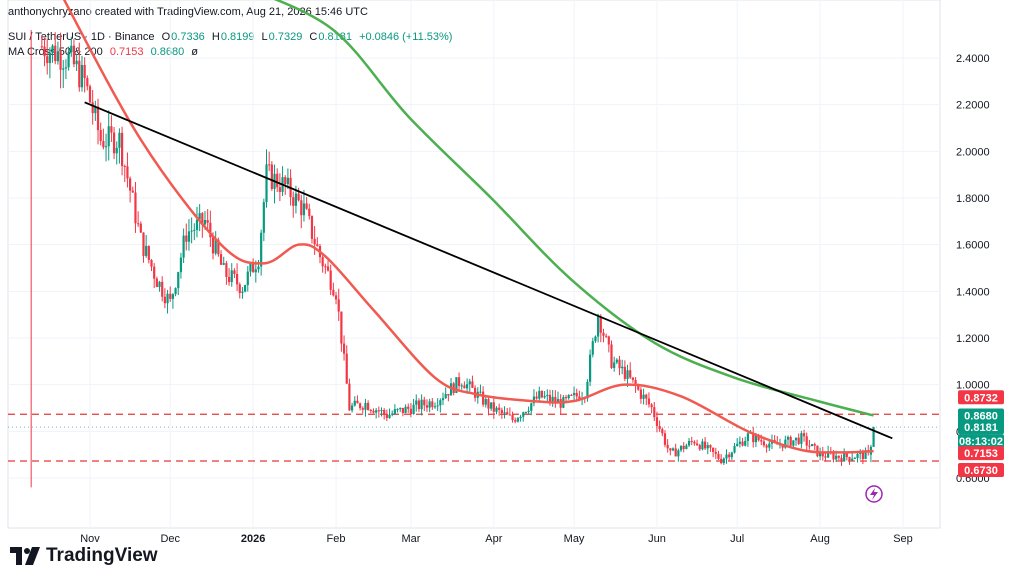 This screenshot has width=1024, height=582. I want to click on brand-name: TradingView, so click(102, 555).